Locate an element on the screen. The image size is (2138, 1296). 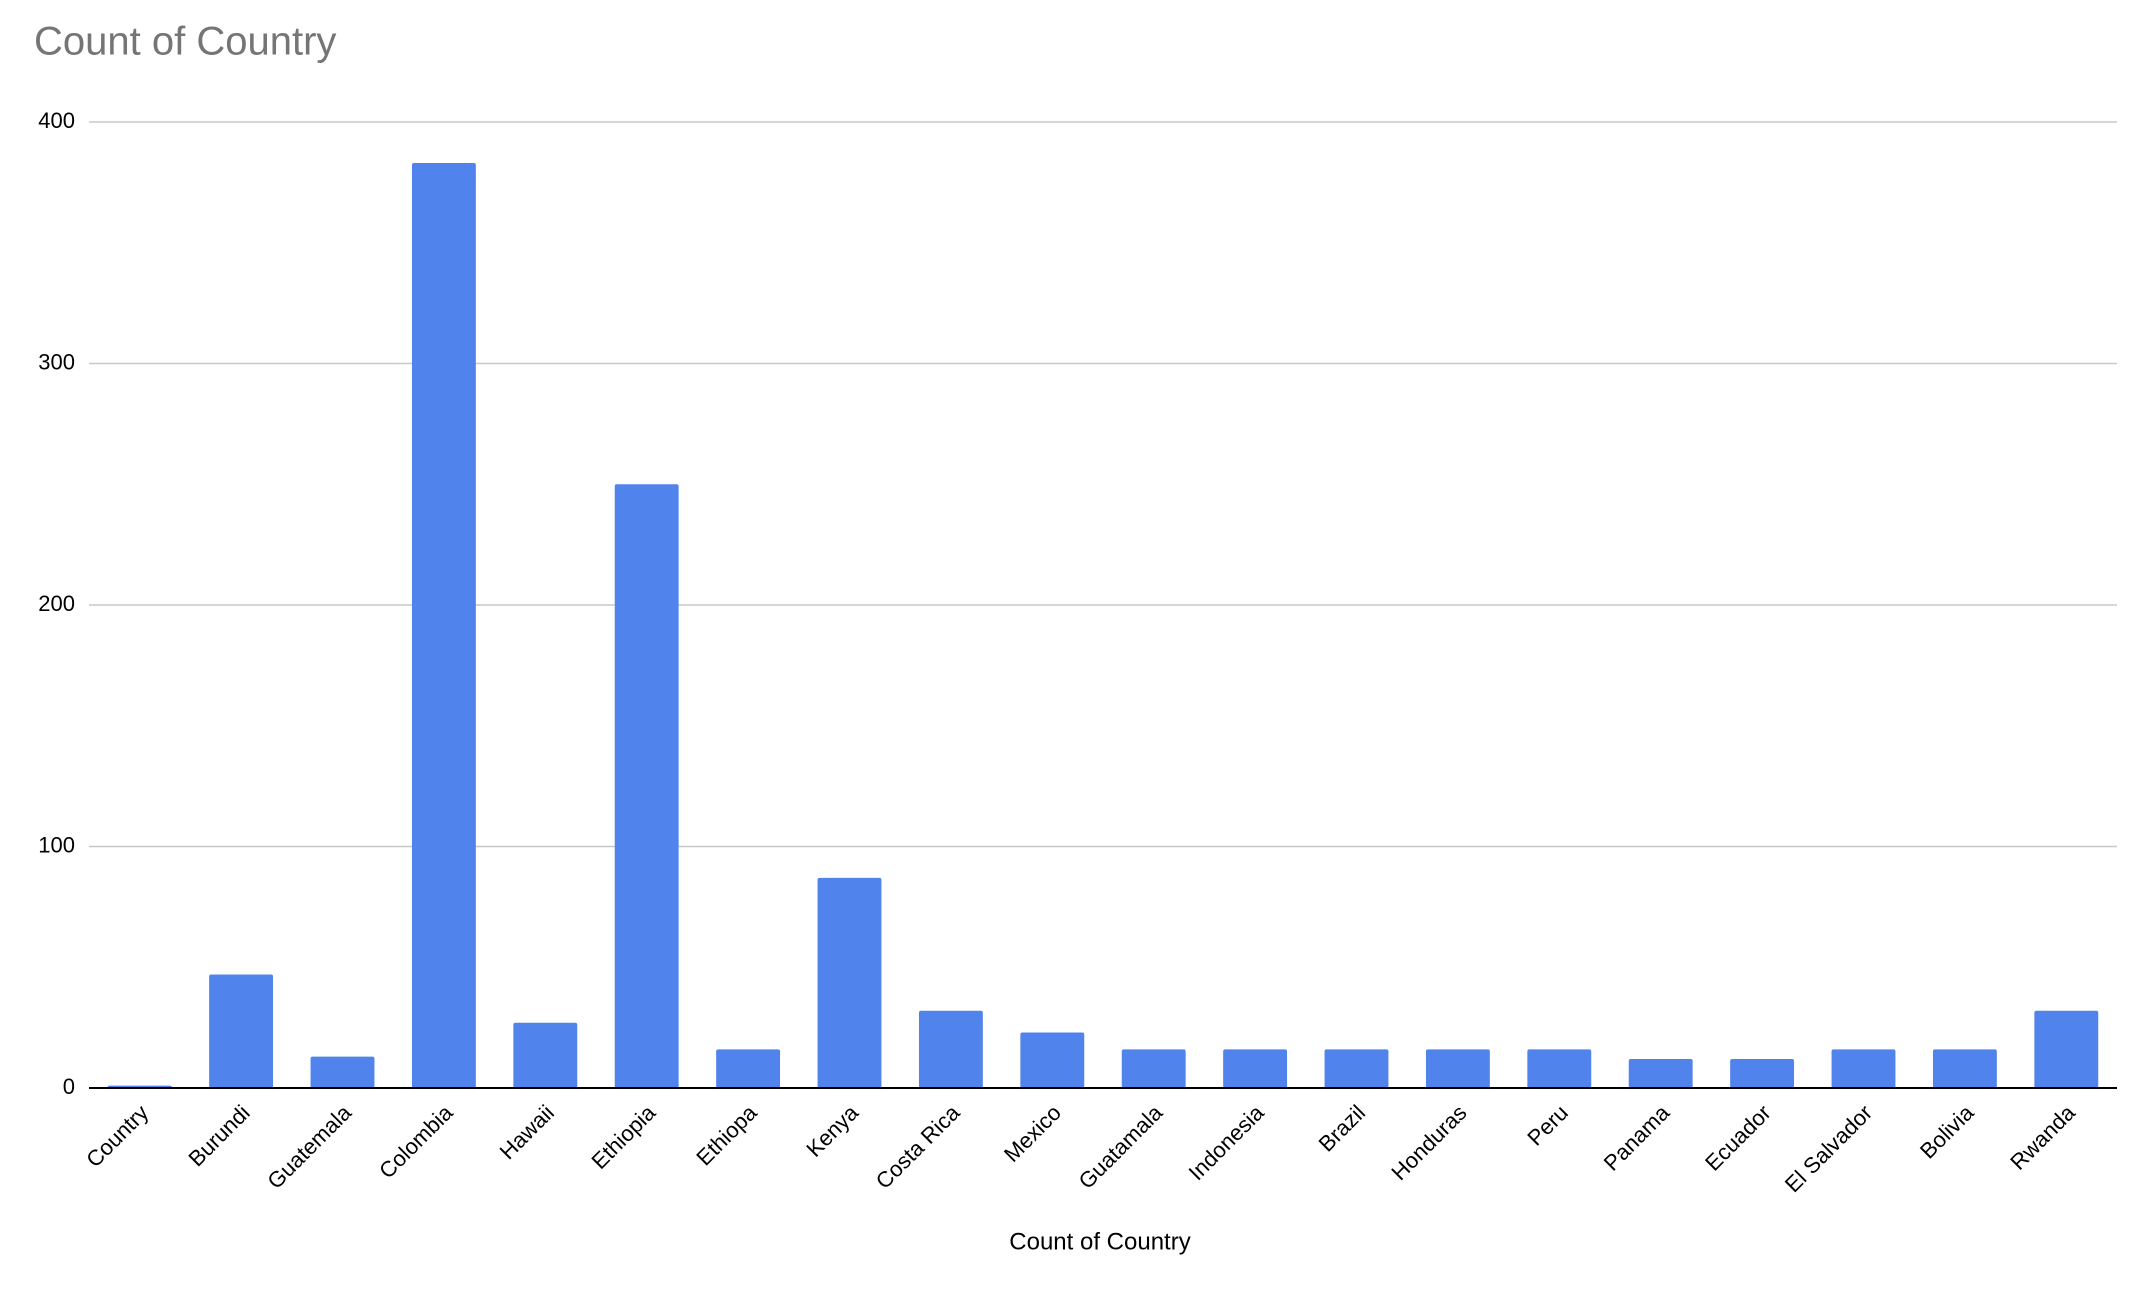
x-tick-label: Bolivia is located at coordinates (1947, 1131).